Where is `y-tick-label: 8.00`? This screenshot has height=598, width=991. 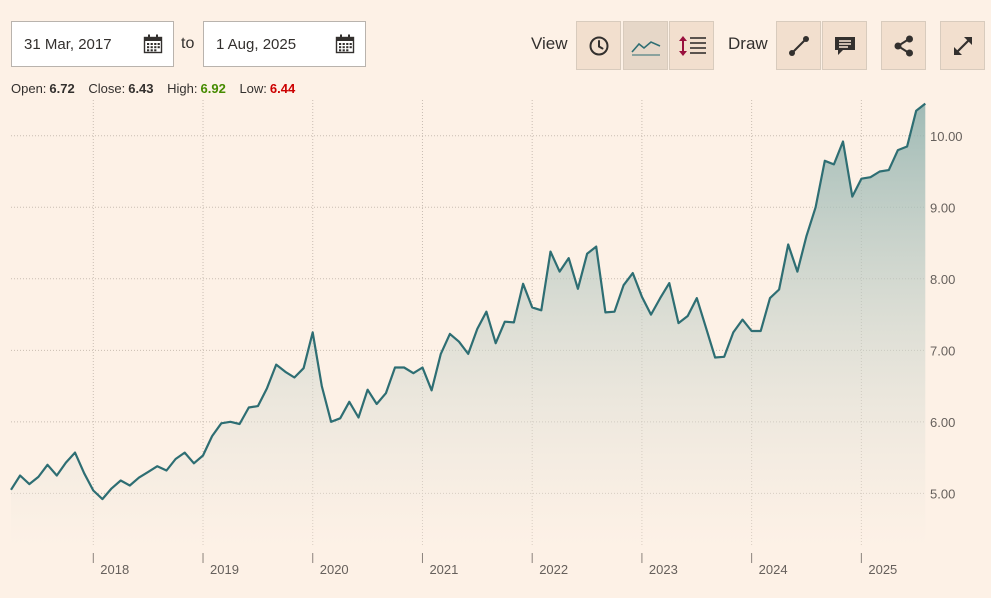
y-tick-label: 8.00 is located at coordinates (942, 279).